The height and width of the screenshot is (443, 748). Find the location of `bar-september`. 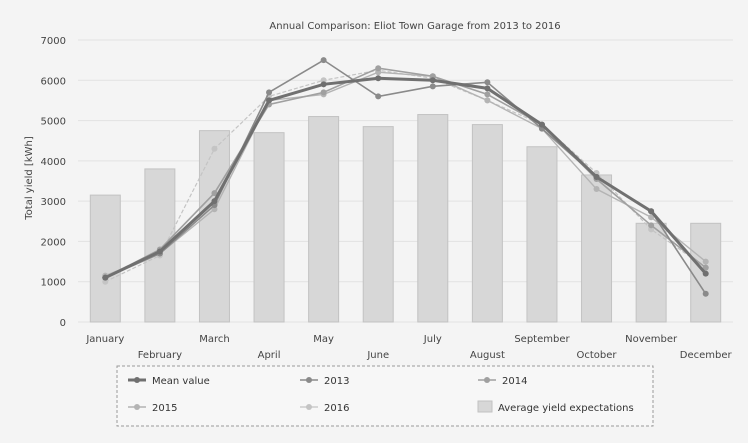

bar-september is located at coordinates (542, 234).